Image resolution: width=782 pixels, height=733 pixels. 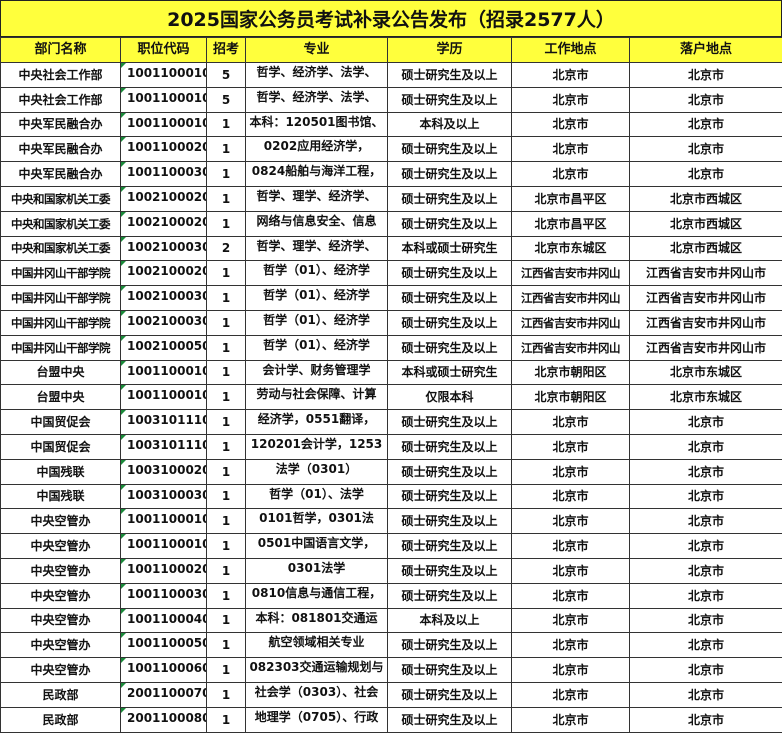 What do you see at coordinates (706, 372) in the screenshot?
I see `hukou-location-cell: 北京市东城区` at bounding box center [706, 372].